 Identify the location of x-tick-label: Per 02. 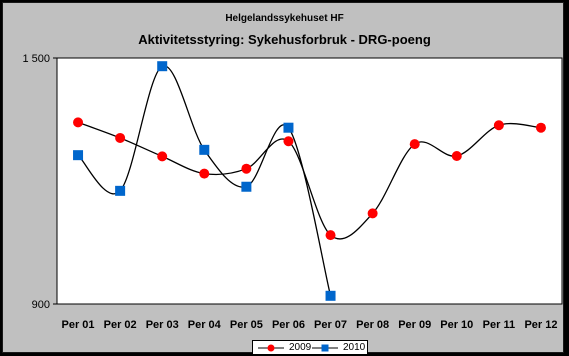
(120, 325).